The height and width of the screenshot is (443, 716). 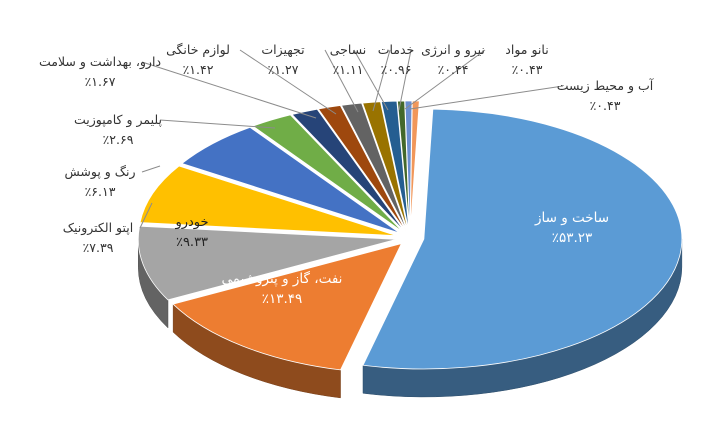 What do you see at coordinates (98, 228) in the screenshot?
I see `slice-label-3: اپتو الکترونیک` at bounding box center [98, 228].